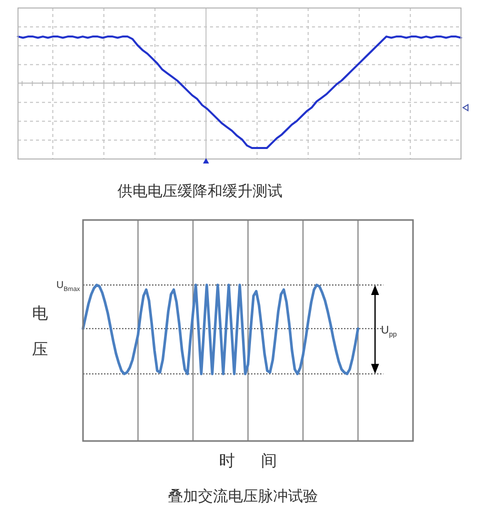 This screenshot has height=522, width=489. I want to click on x-axis-title: 时间, so click(261, 461).